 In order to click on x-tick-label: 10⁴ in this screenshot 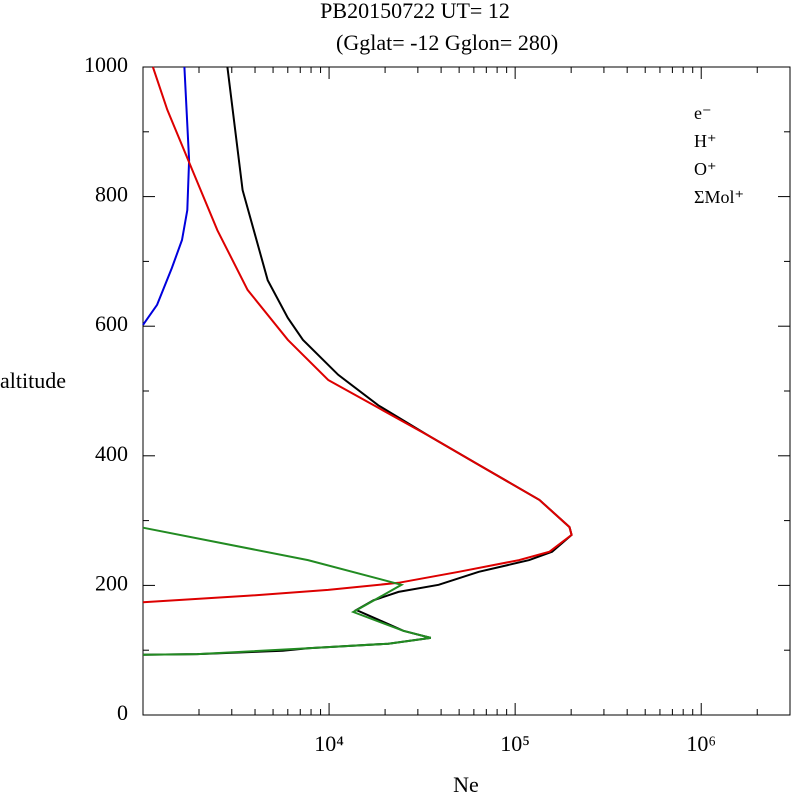, I will do `click(329, 743)`.